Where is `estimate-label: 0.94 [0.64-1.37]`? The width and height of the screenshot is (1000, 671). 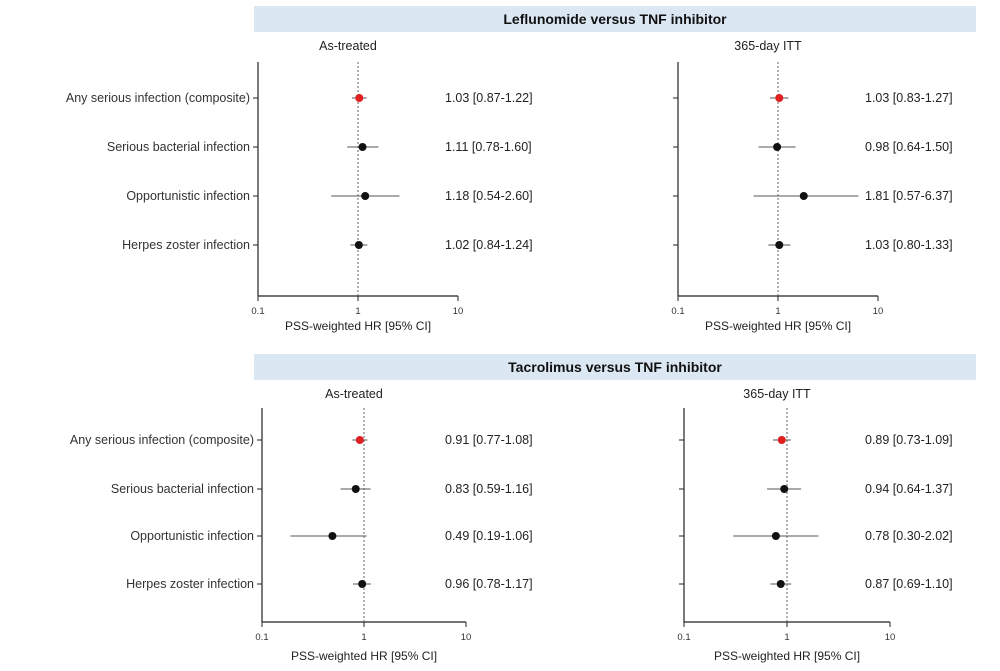
estimate-label: 0.94 [0.64-1.37] is located at coordinates (909, 489).